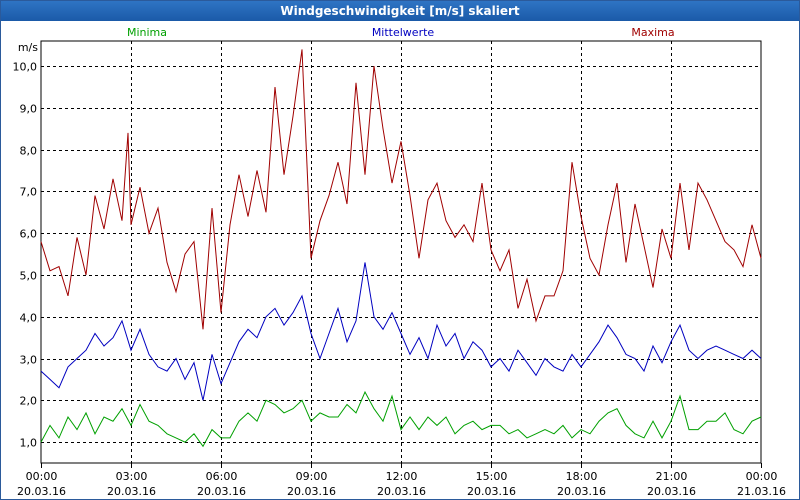  Describe the element at coordinates (29, 234) in the screenshot. I see `y-tick-label: 6,0` at that location.